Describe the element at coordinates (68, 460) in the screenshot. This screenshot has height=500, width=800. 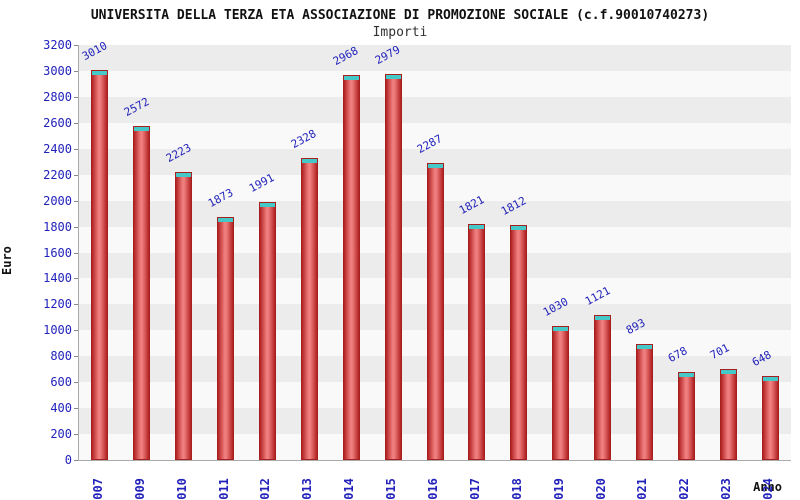
I see `y-tick-label: 0` at that location.